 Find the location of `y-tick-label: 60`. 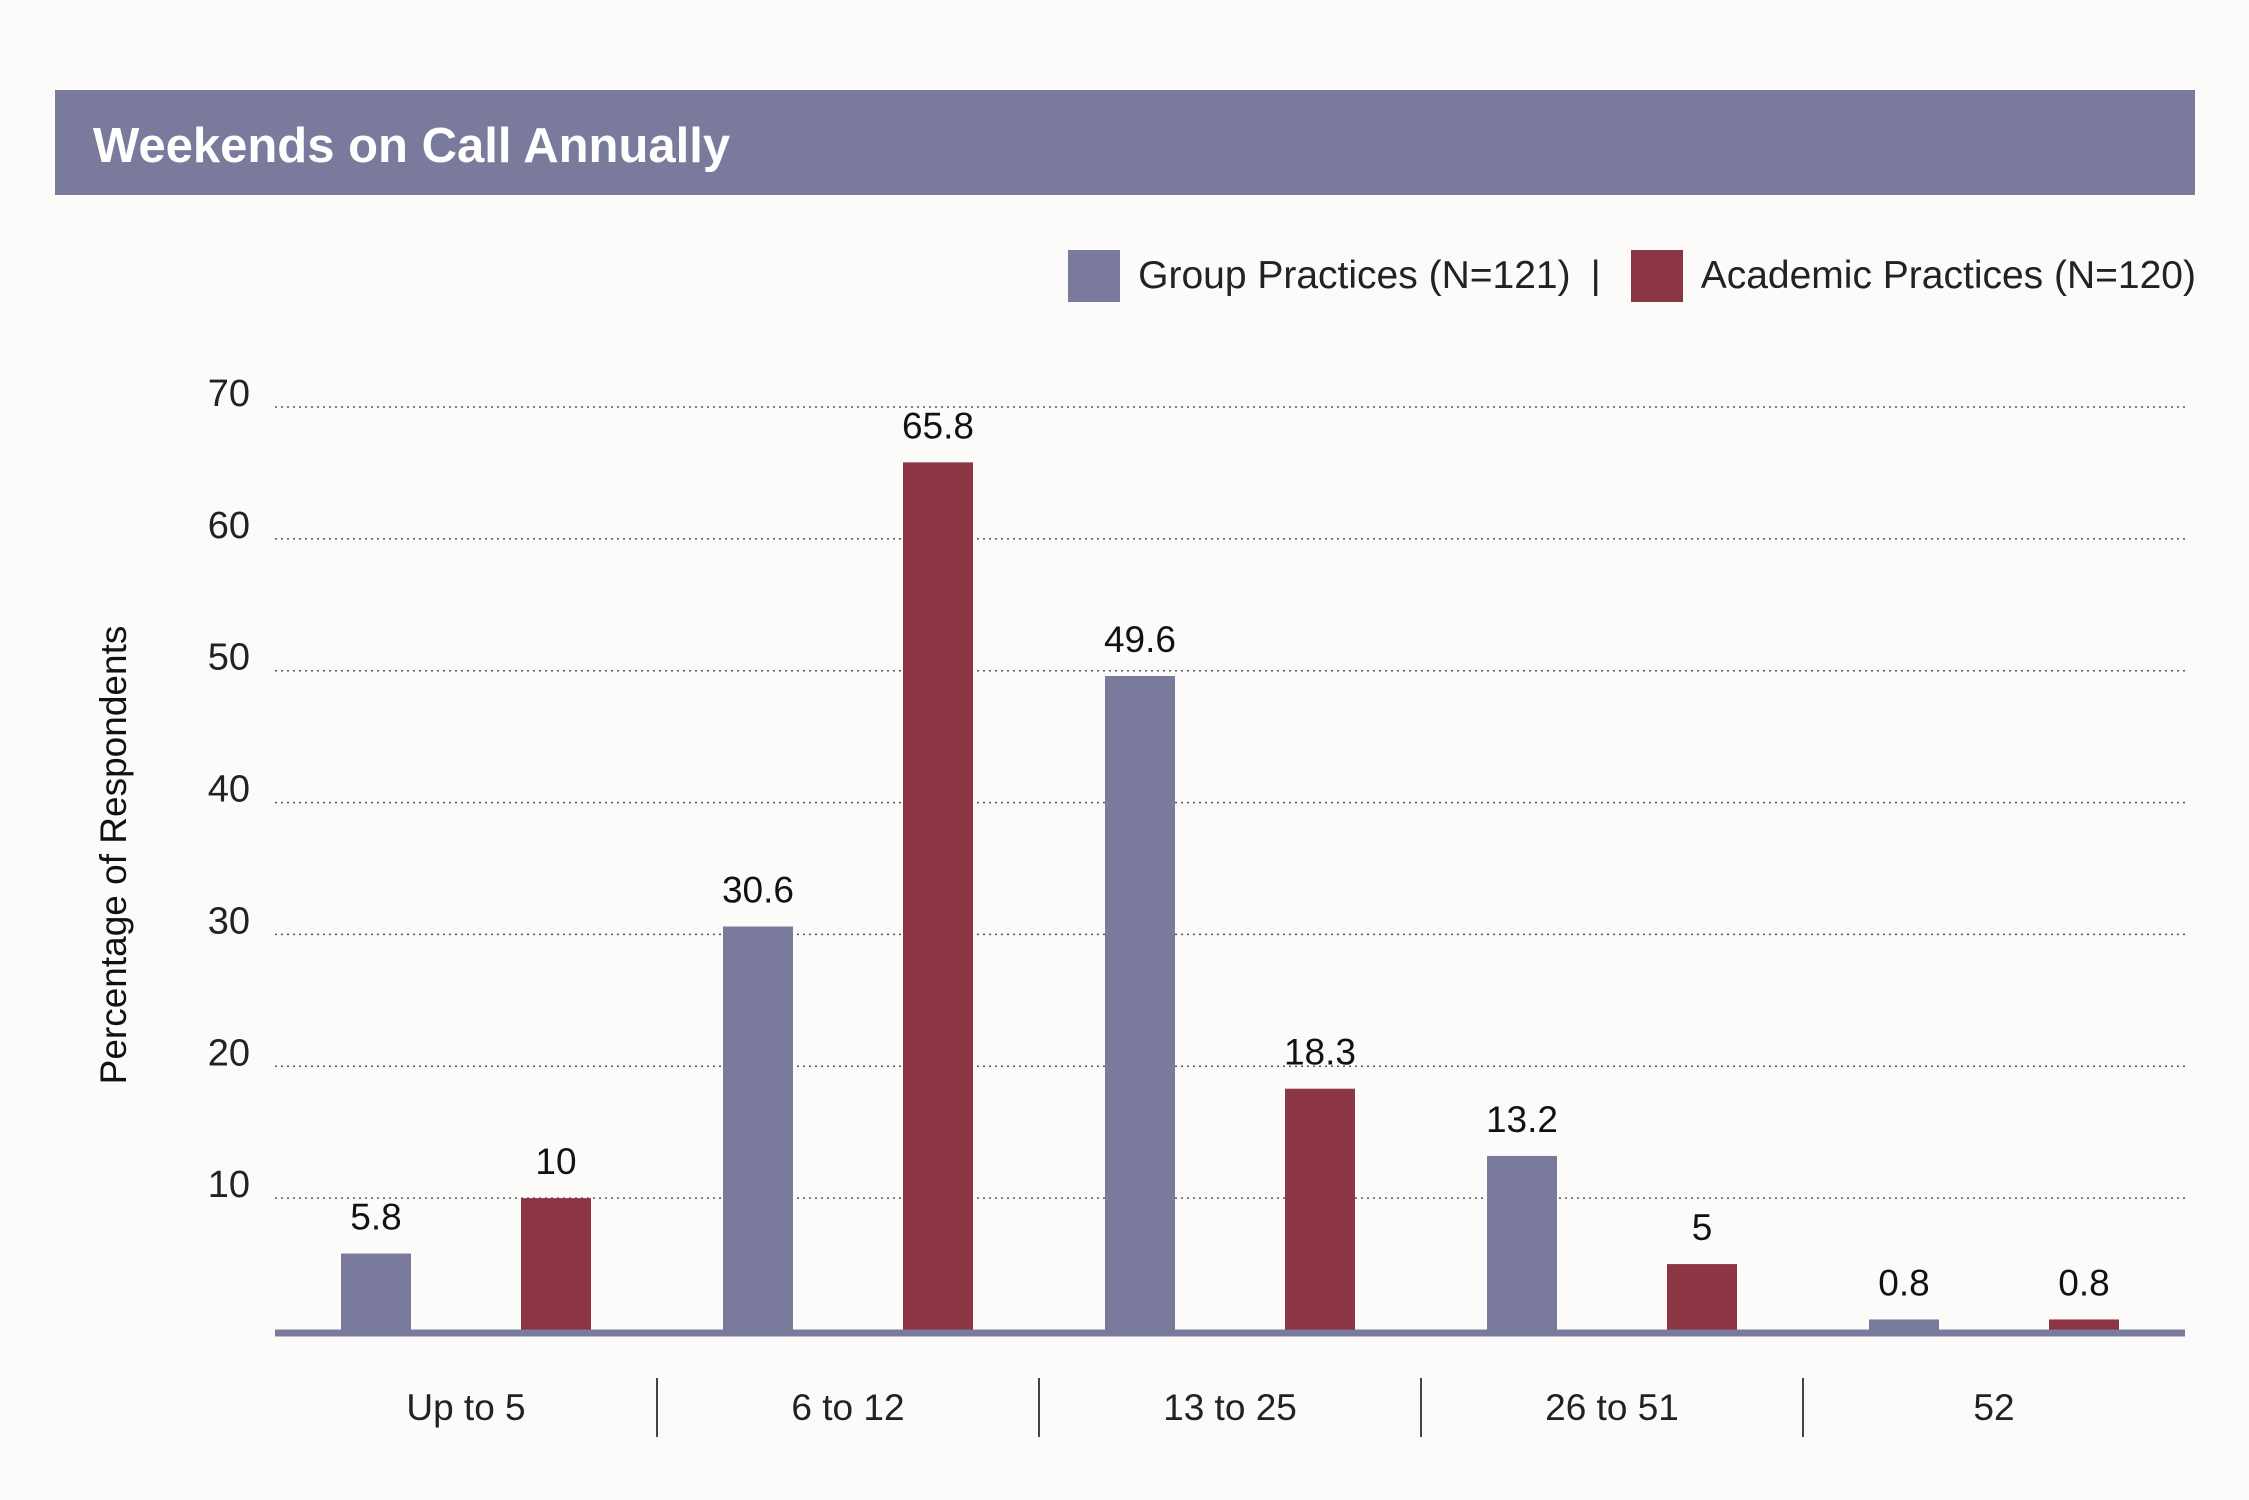

y-tick-label: 60 is located at coordinates (229, 526).